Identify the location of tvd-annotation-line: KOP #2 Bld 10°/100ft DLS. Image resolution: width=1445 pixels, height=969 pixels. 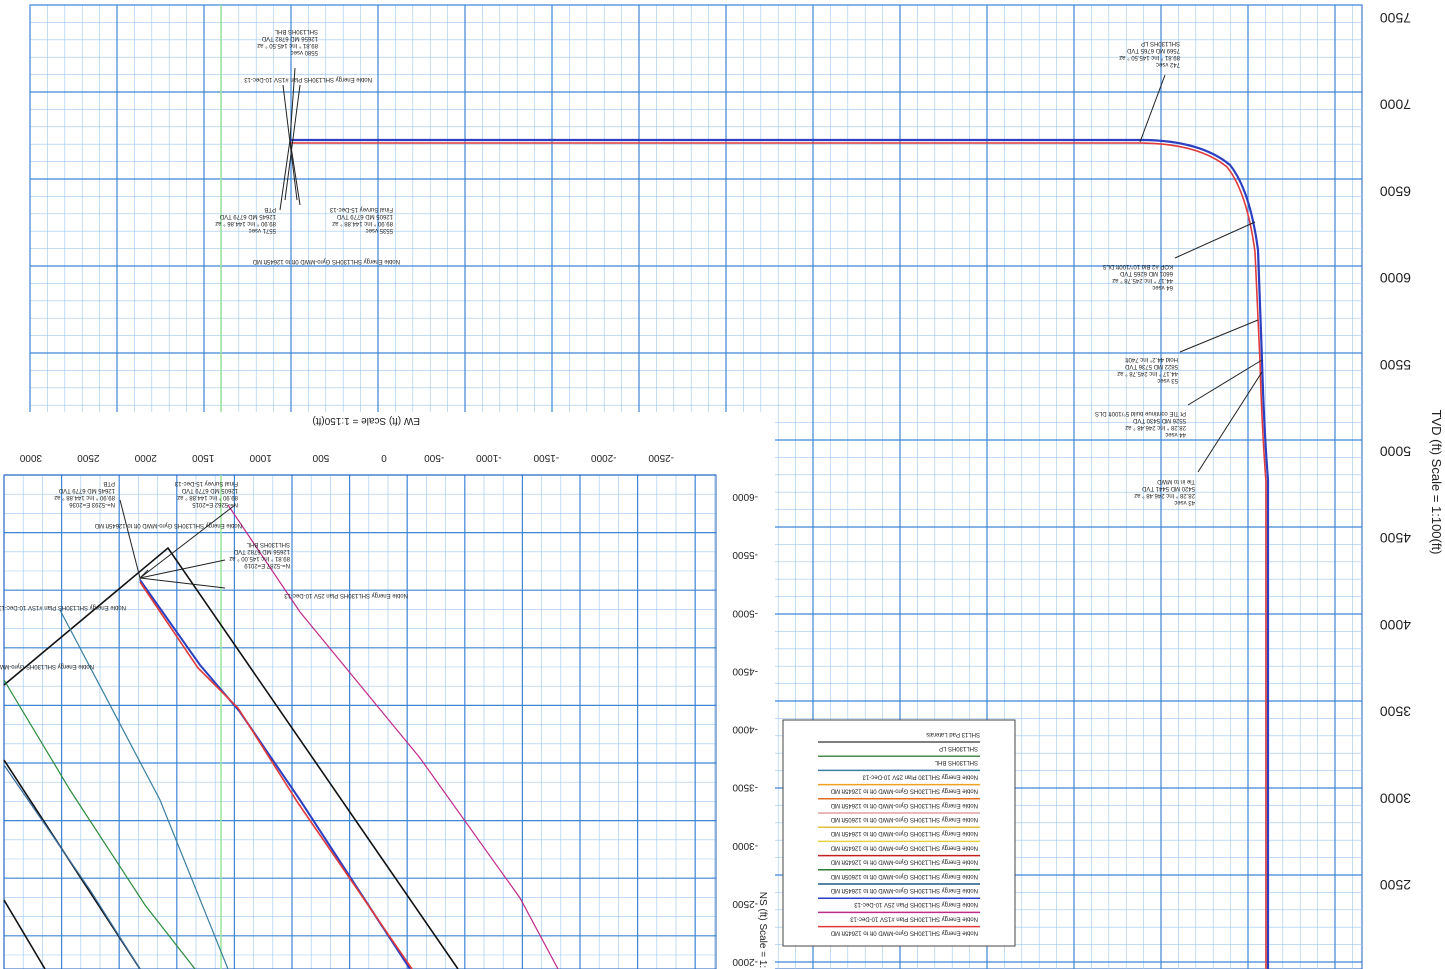
(1138, 266).